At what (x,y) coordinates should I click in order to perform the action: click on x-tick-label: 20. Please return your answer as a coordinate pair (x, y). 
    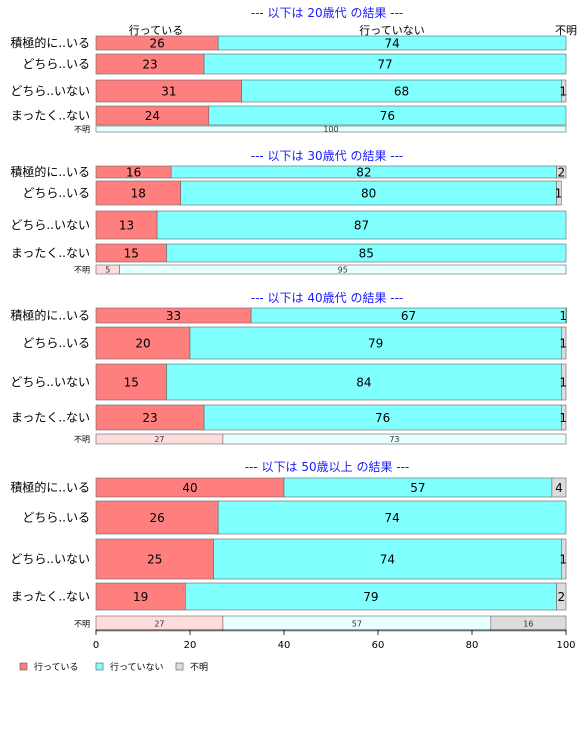
    Looking at the image, I should click on (190, 645).